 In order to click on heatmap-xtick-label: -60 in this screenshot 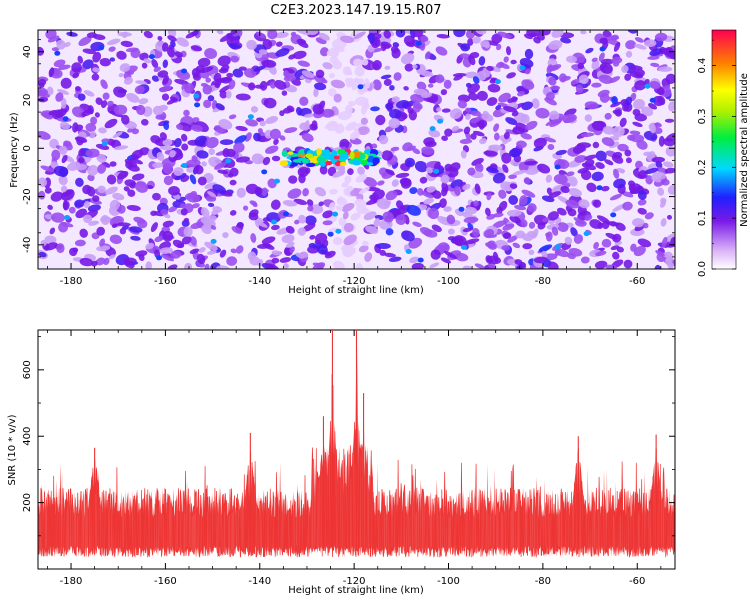, I will do `click(637, 281)`.